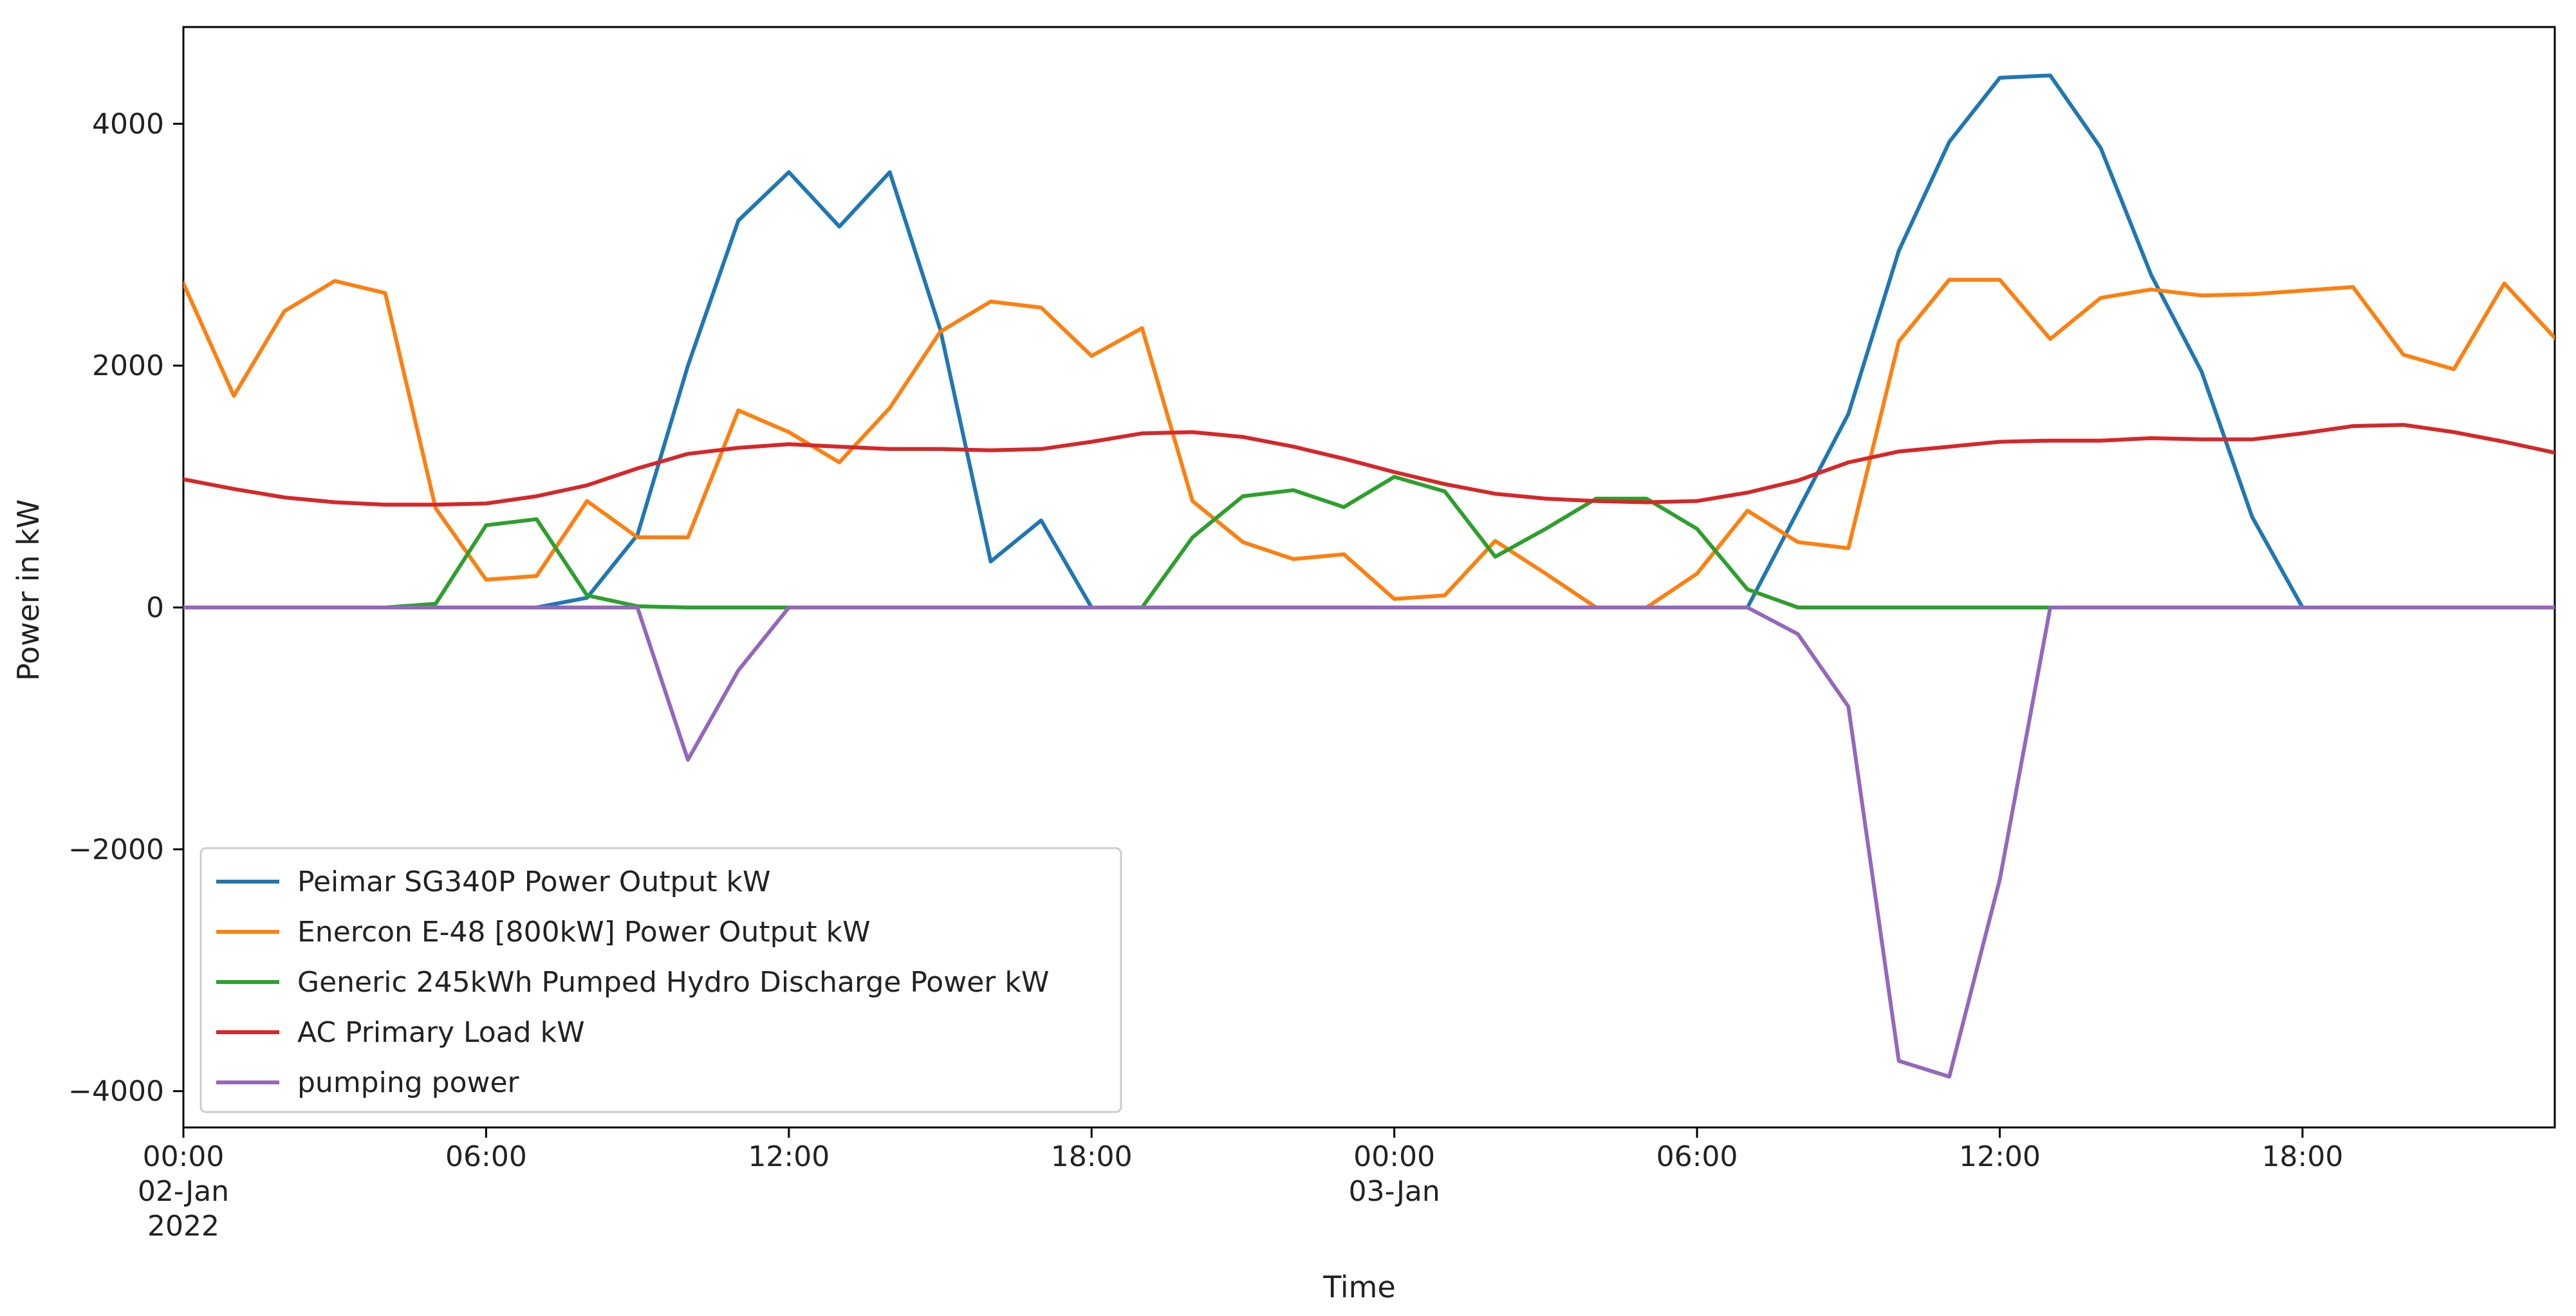  I want to click on y-tick-label: 2000, so click(128, 365).